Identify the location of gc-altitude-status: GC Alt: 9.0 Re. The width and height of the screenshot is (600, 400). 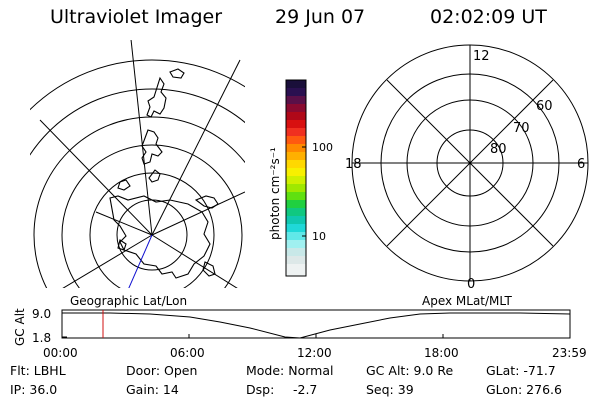
(410, 370).